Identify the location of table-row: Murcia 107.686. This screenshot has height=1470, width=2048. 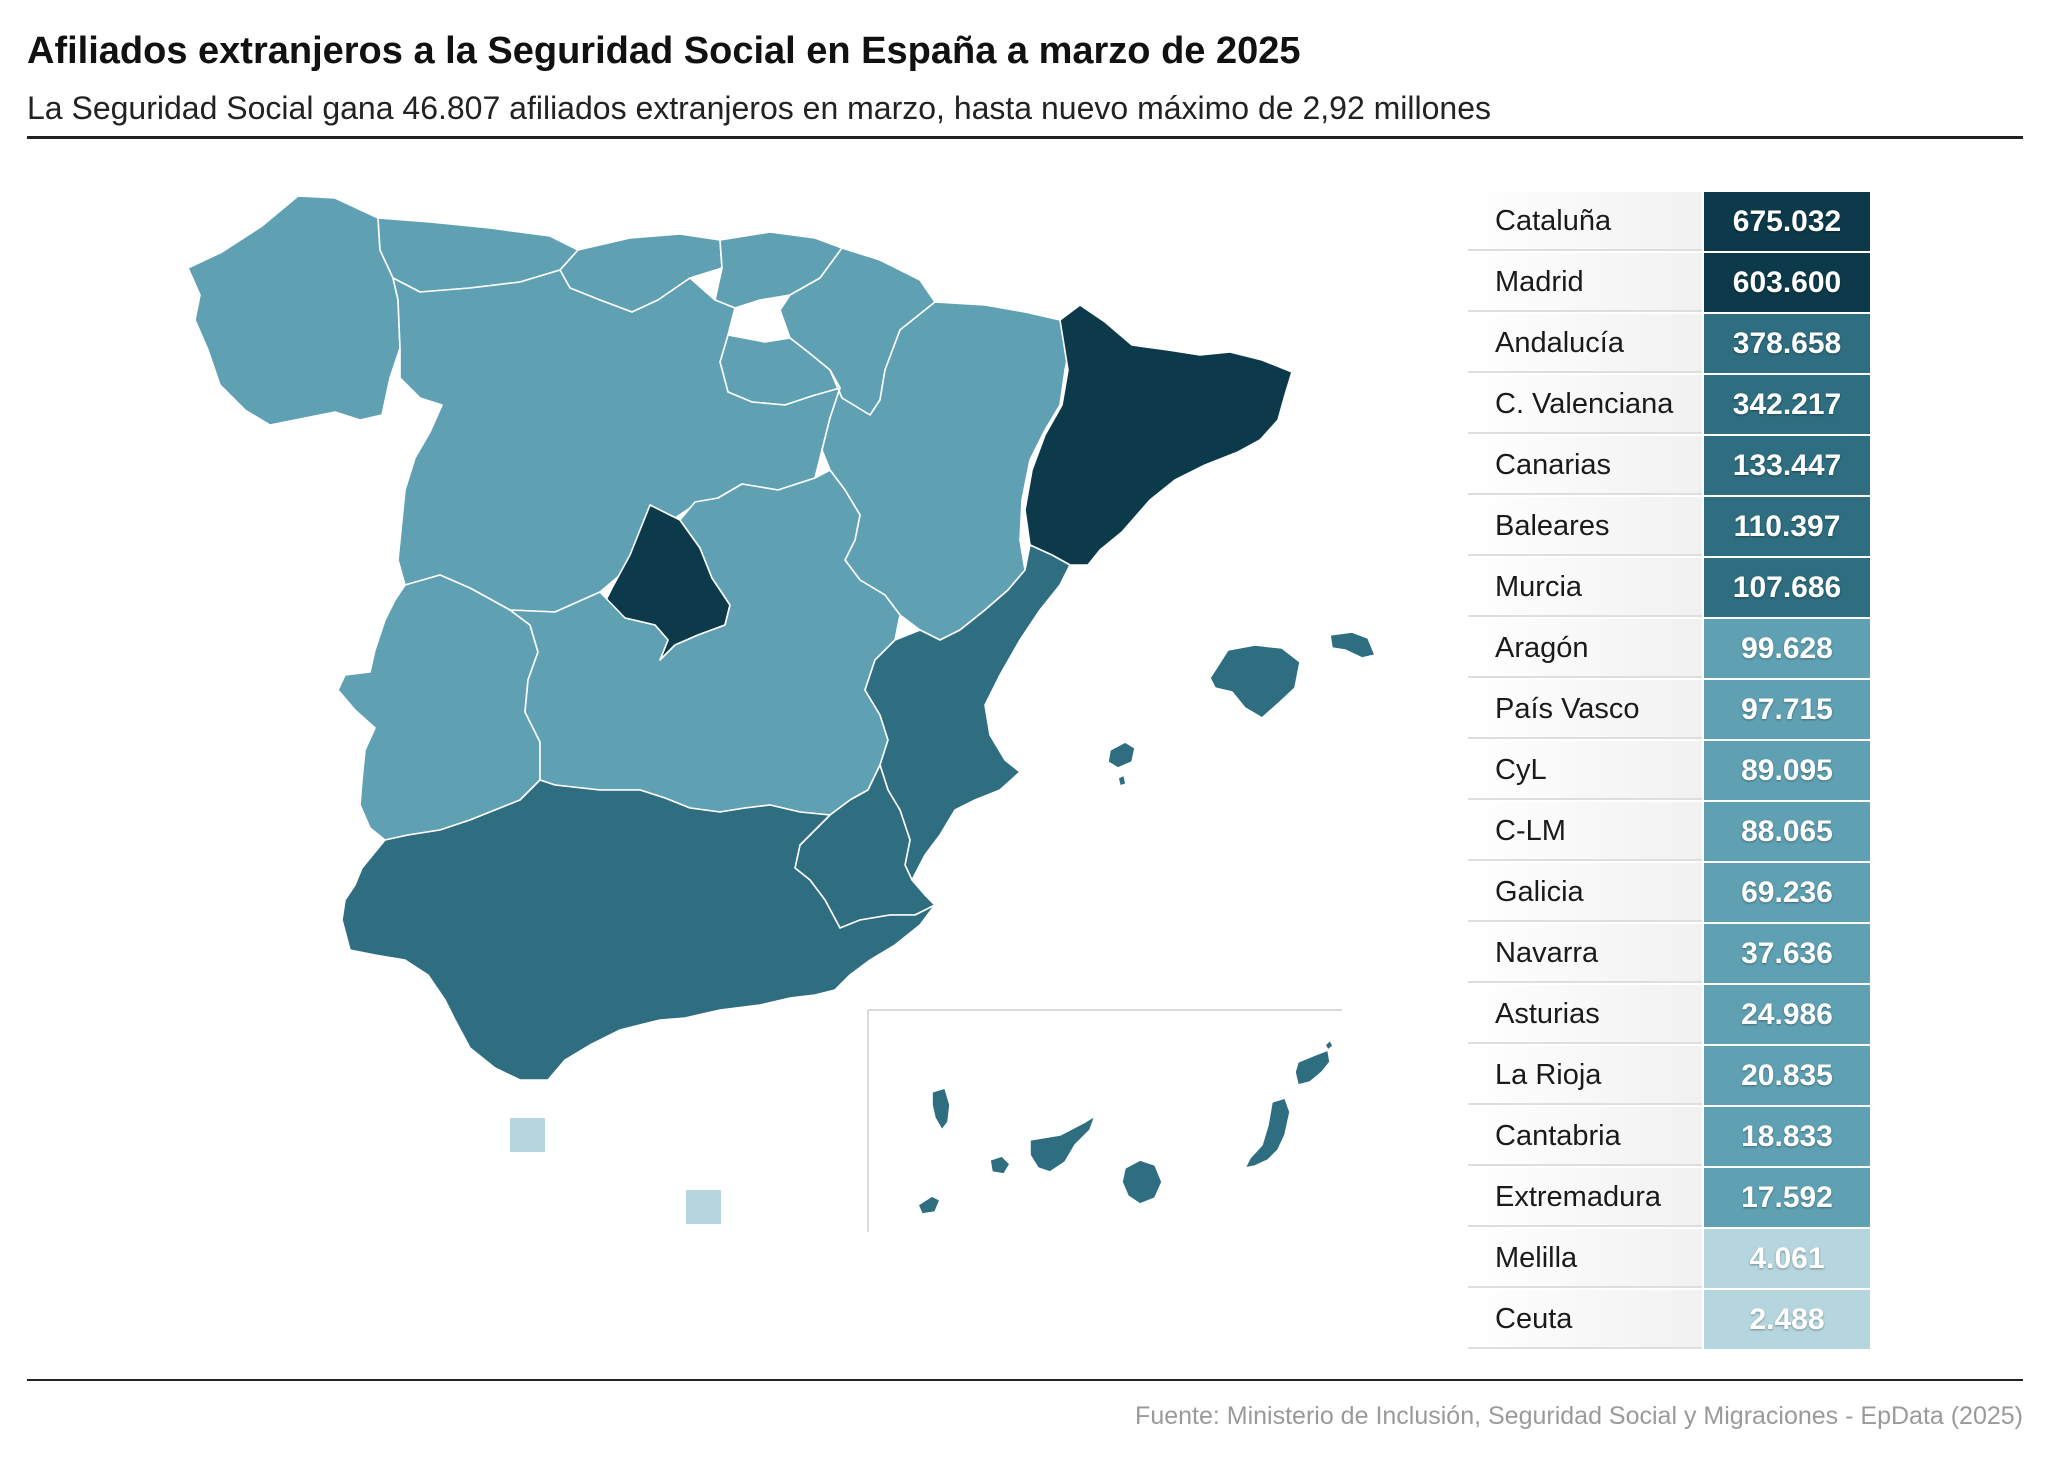
(1669, 587).